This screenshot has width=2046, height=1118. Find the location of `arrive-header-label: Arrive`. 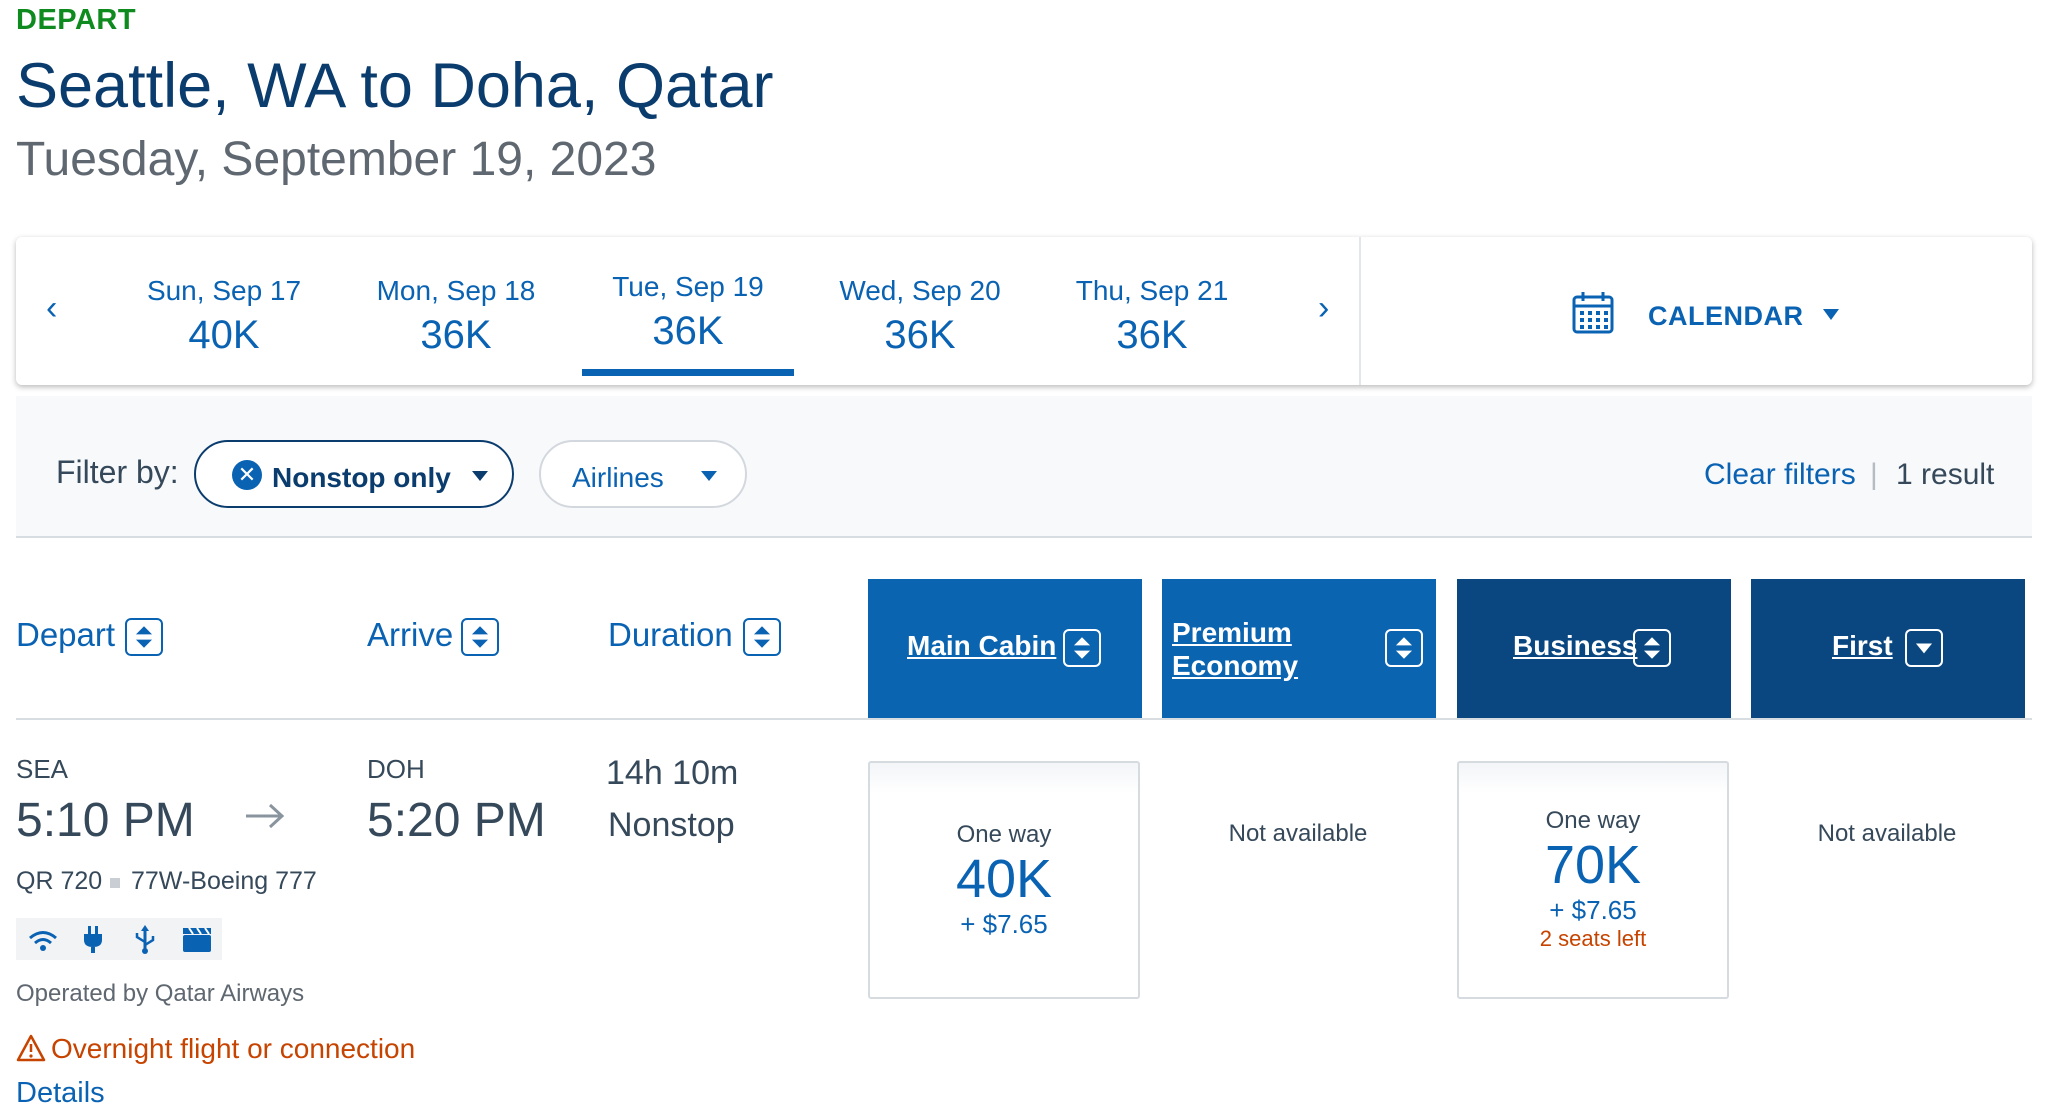

arrive-header-label: Arrive is located at coordinates (410, 634).